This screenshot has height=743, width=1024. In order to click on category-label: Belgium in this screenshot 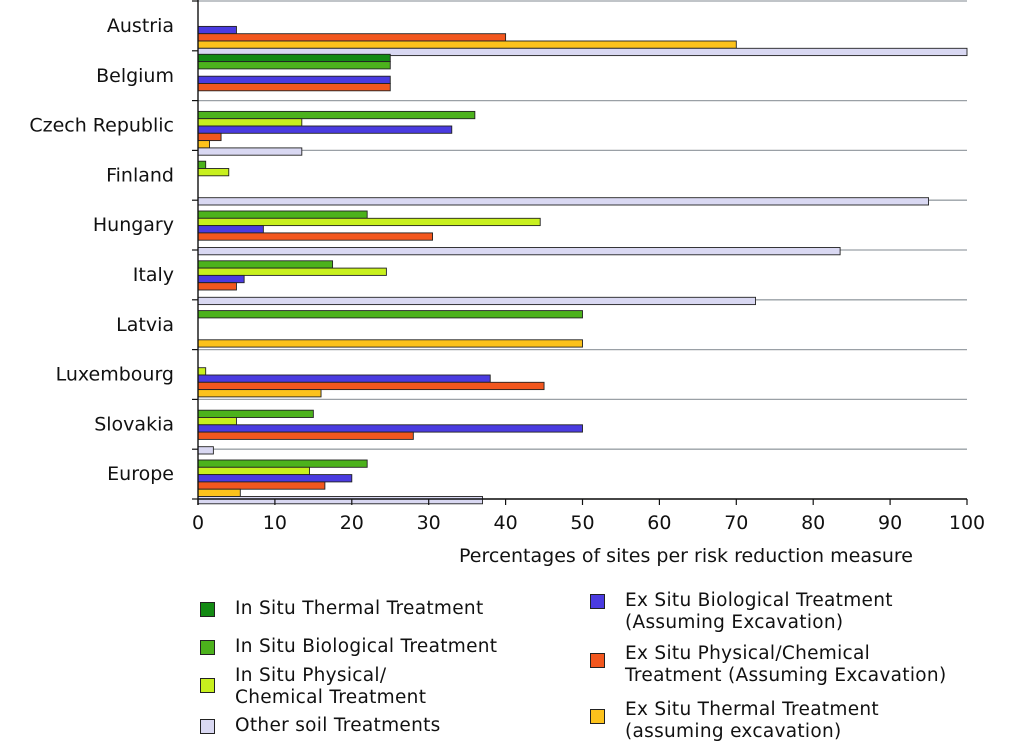, I will do `click(135, 76)`.